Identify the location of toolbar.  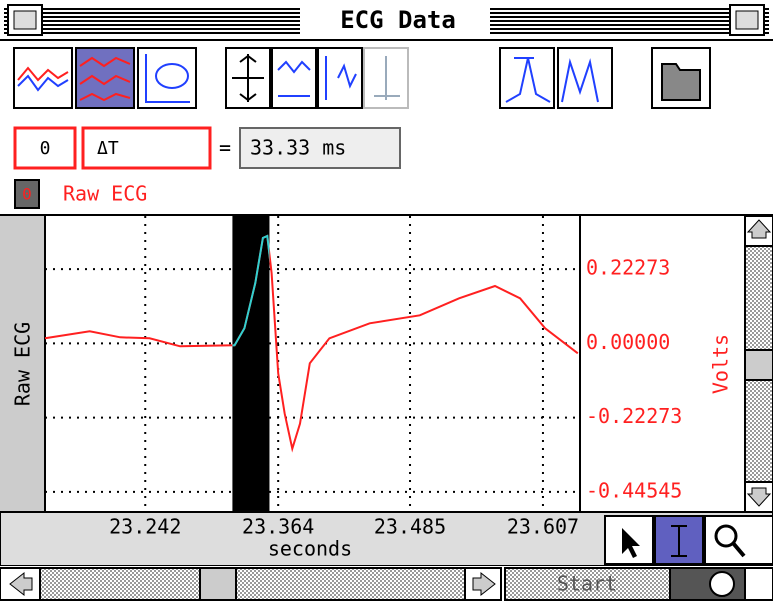
(386, 78).